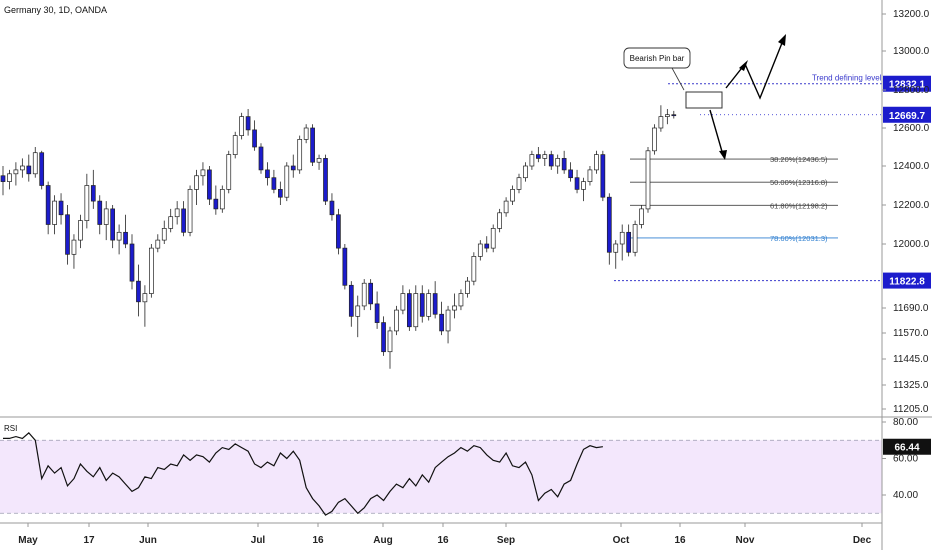 The image size is (932, 550). I want to click on time-tick-label: Aug, so click(382, 540).